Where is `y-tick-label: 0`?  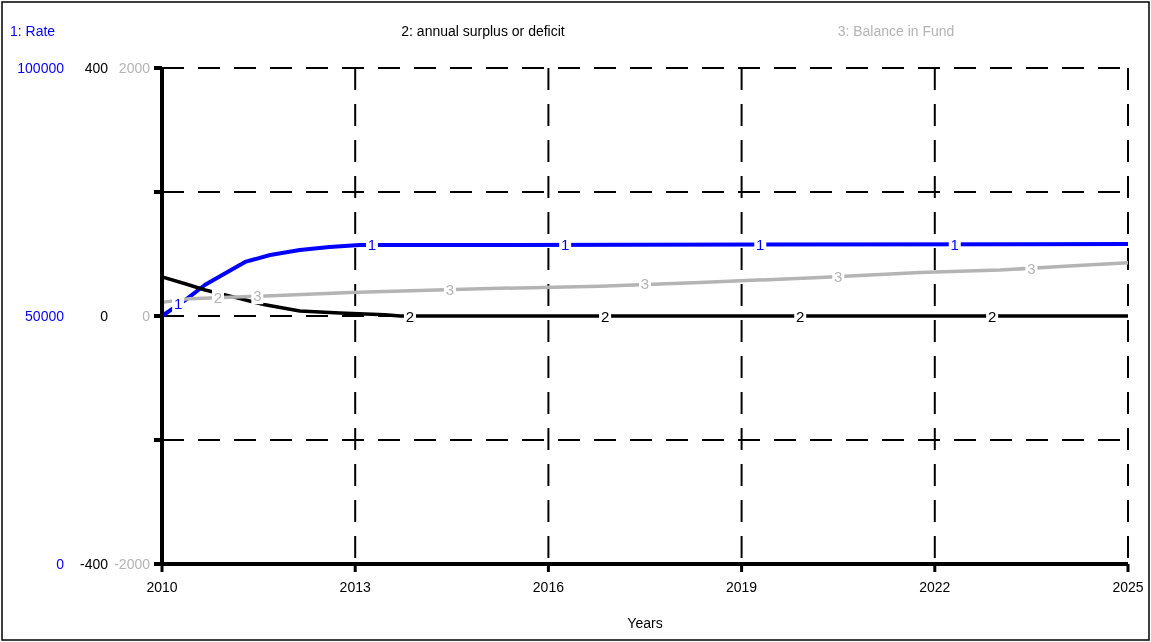
y-tick-label: 0 is located at coordinates (60, 564).